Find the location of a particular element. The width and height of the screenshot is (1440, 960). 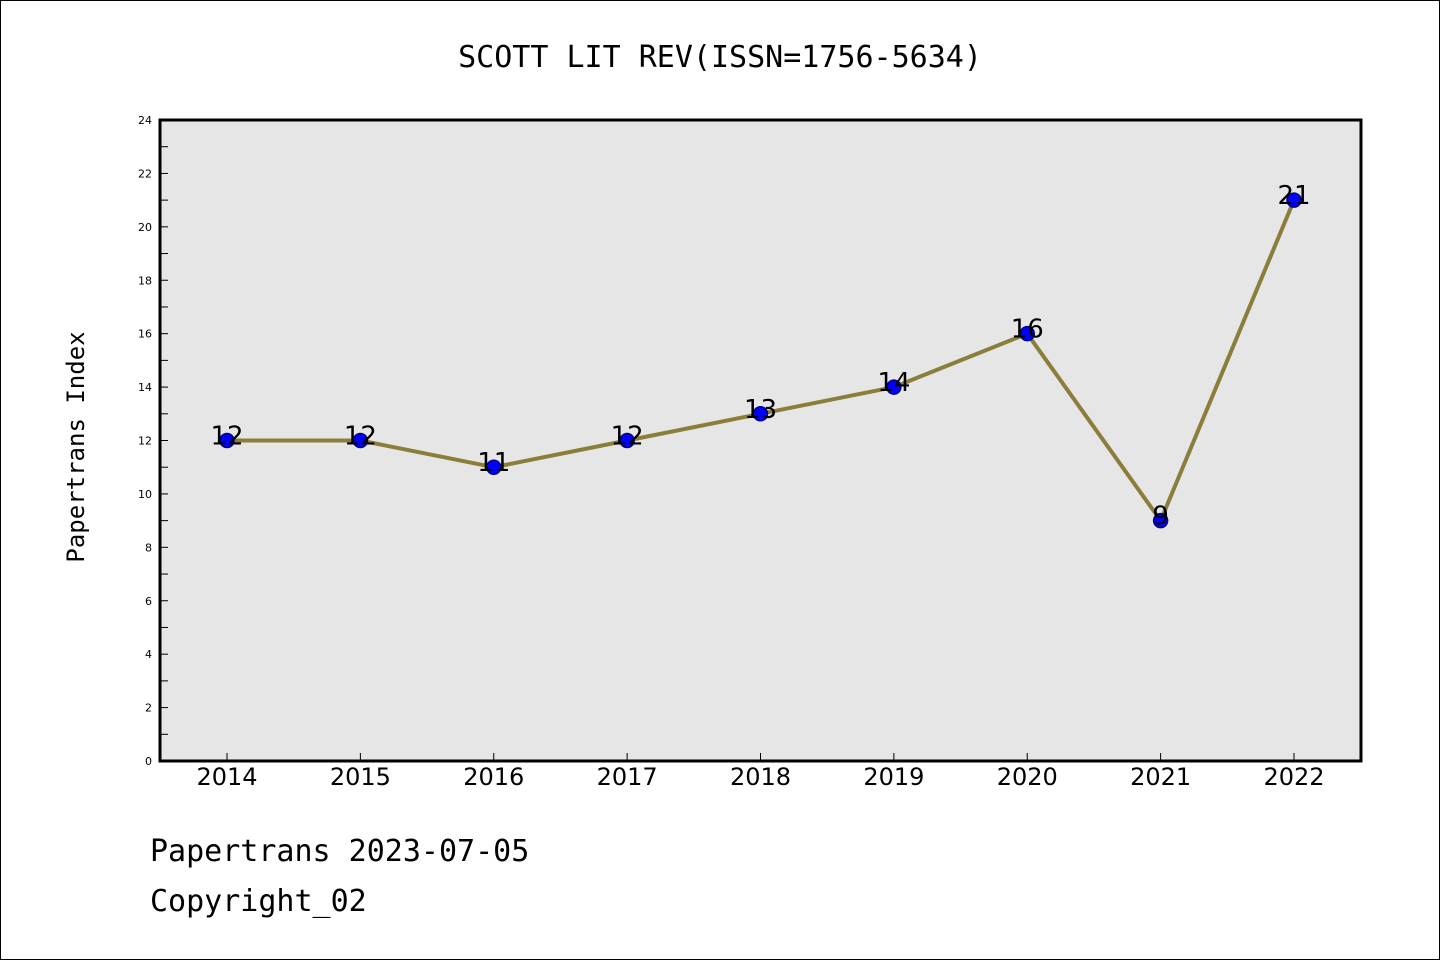

x-tick-label: 2014 is located at coordinates (226, 777).